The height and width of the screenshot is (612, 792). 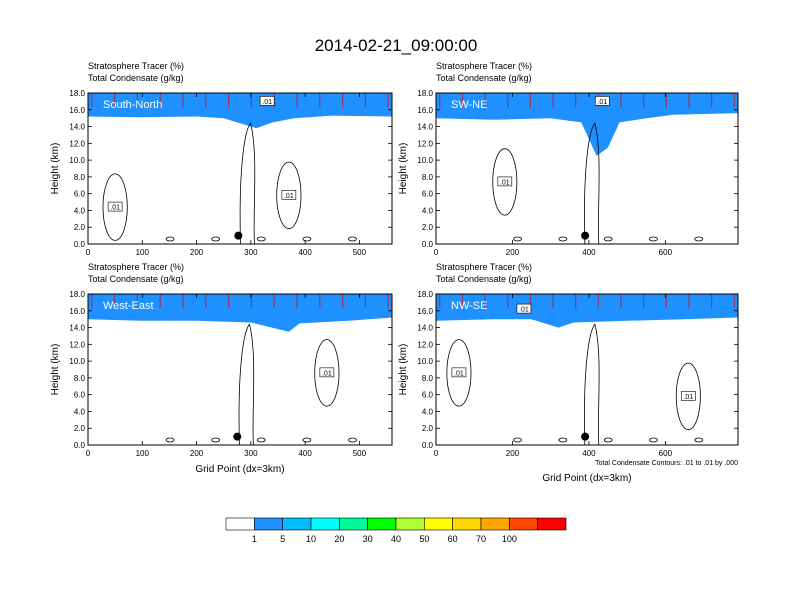 What do you see at coordinates (481, 539) in the screenshot?
I see `colorbar-label: 70` at bounding box center [481, 539].